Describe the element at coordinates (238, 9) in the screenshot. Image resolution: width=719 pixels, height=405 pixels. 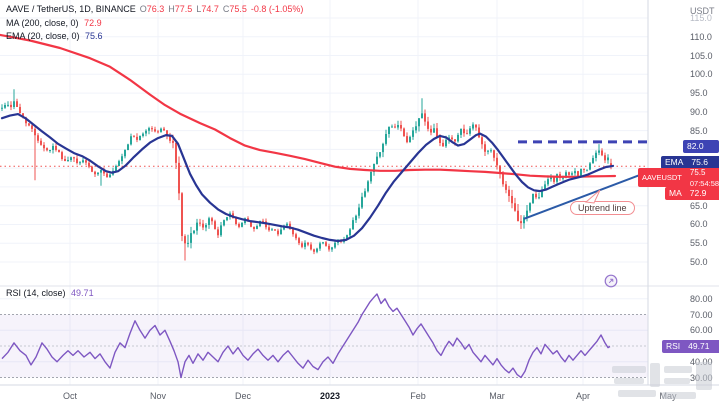
I see `ohlc-close-value: 75.5` at that location.